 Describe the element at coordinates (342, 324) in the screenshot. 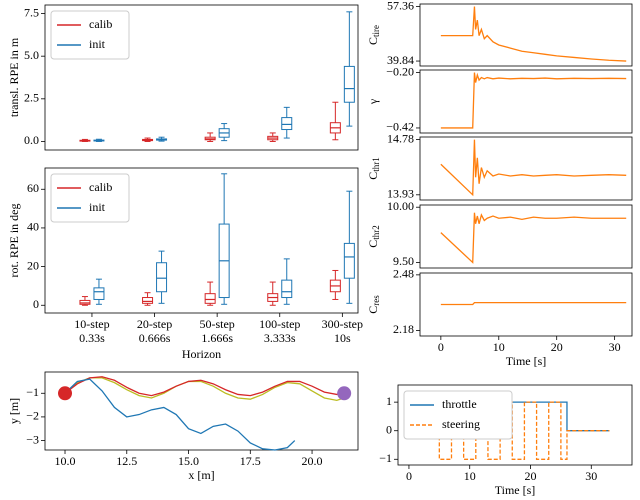

I see `x-tick-label: 300-step` at that location.